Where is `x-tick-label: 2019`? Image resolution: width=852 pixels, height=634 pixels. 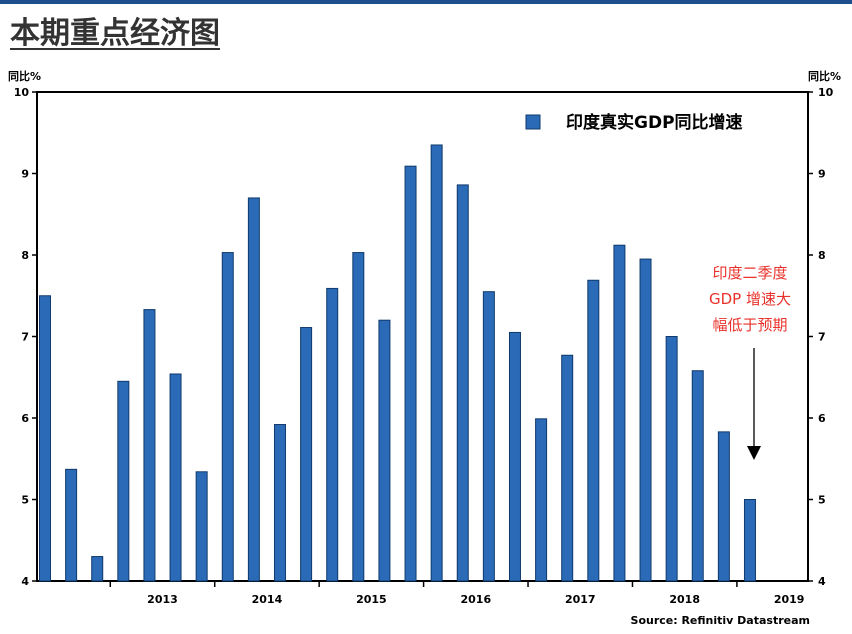 x-tick-label: 2019 is located at coordinates (789, 599).